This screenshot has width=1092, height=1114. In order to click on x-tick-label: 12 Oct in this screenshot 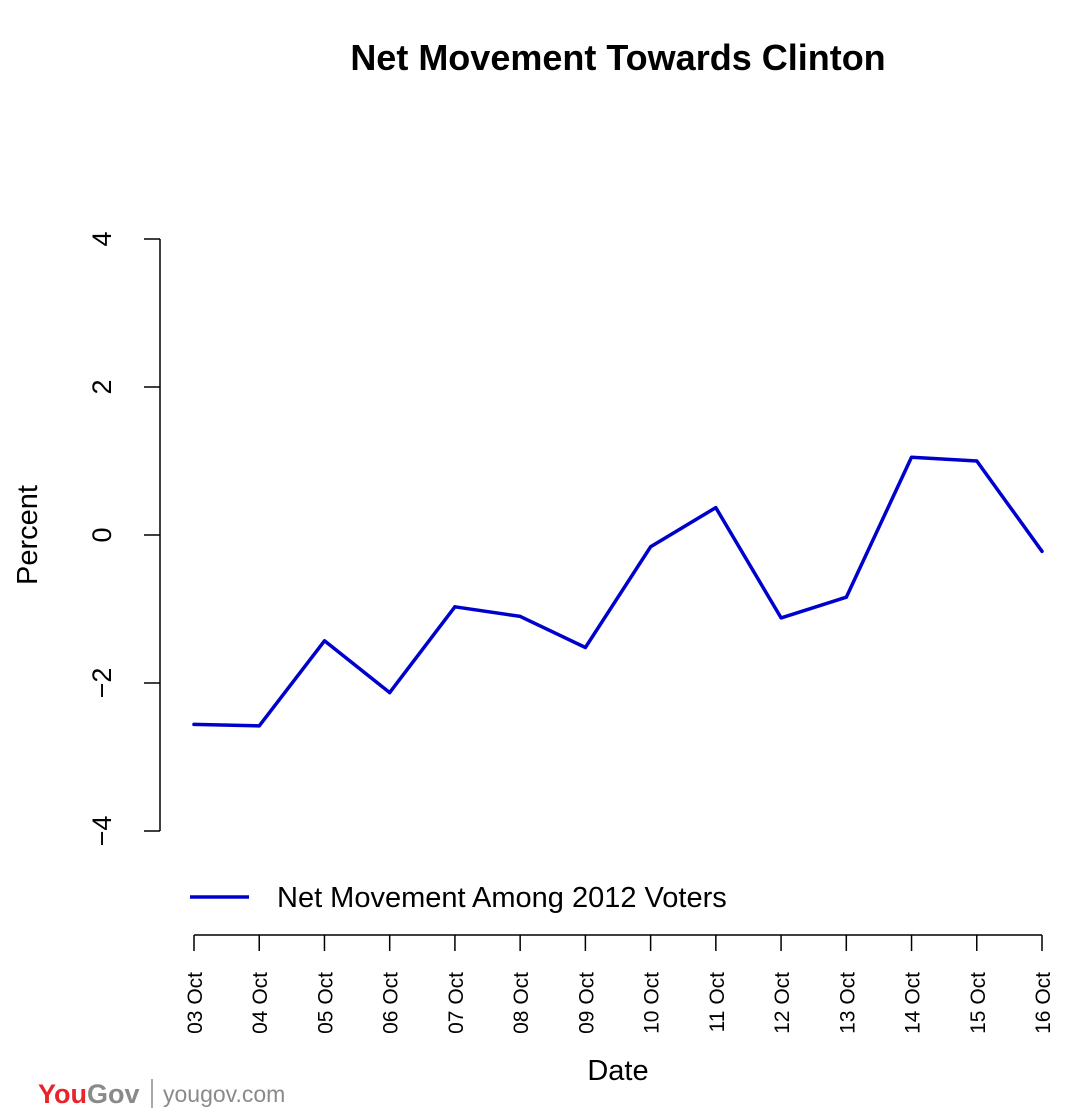, I will do `click(782, 1003)`.